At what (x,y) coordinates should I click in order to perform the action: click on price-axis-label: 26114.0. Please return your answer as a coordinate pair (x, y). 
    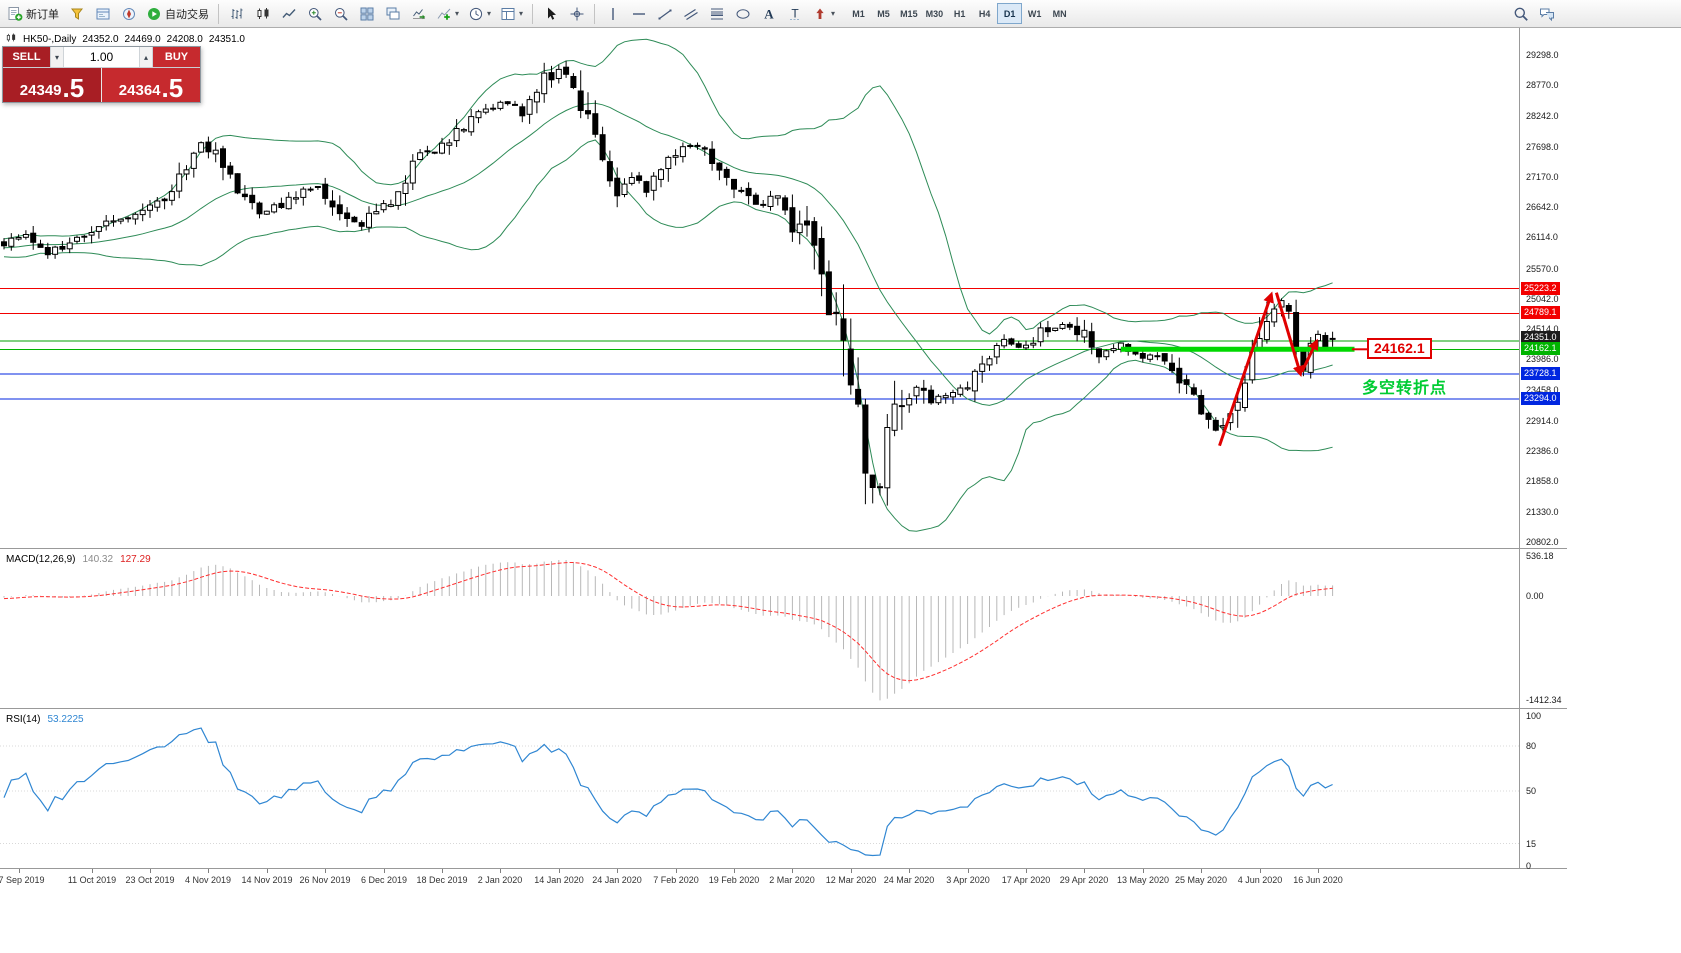
    Looking at the image, I should click on (1542, 237).